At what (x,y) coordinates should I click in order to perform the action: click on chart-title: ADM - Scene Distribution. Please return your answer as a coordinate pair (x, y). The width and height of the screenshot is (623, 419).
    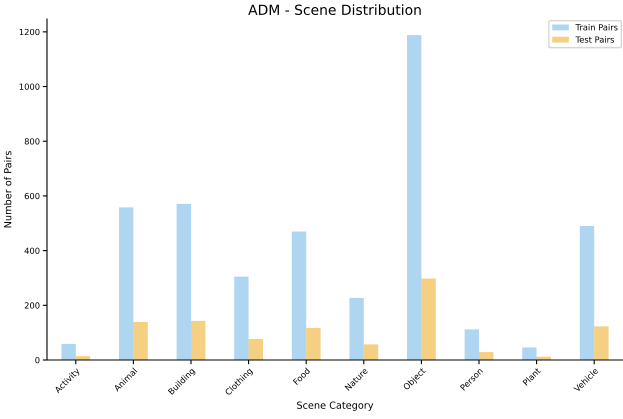
    Looking at the image, I should click on (334, 10).